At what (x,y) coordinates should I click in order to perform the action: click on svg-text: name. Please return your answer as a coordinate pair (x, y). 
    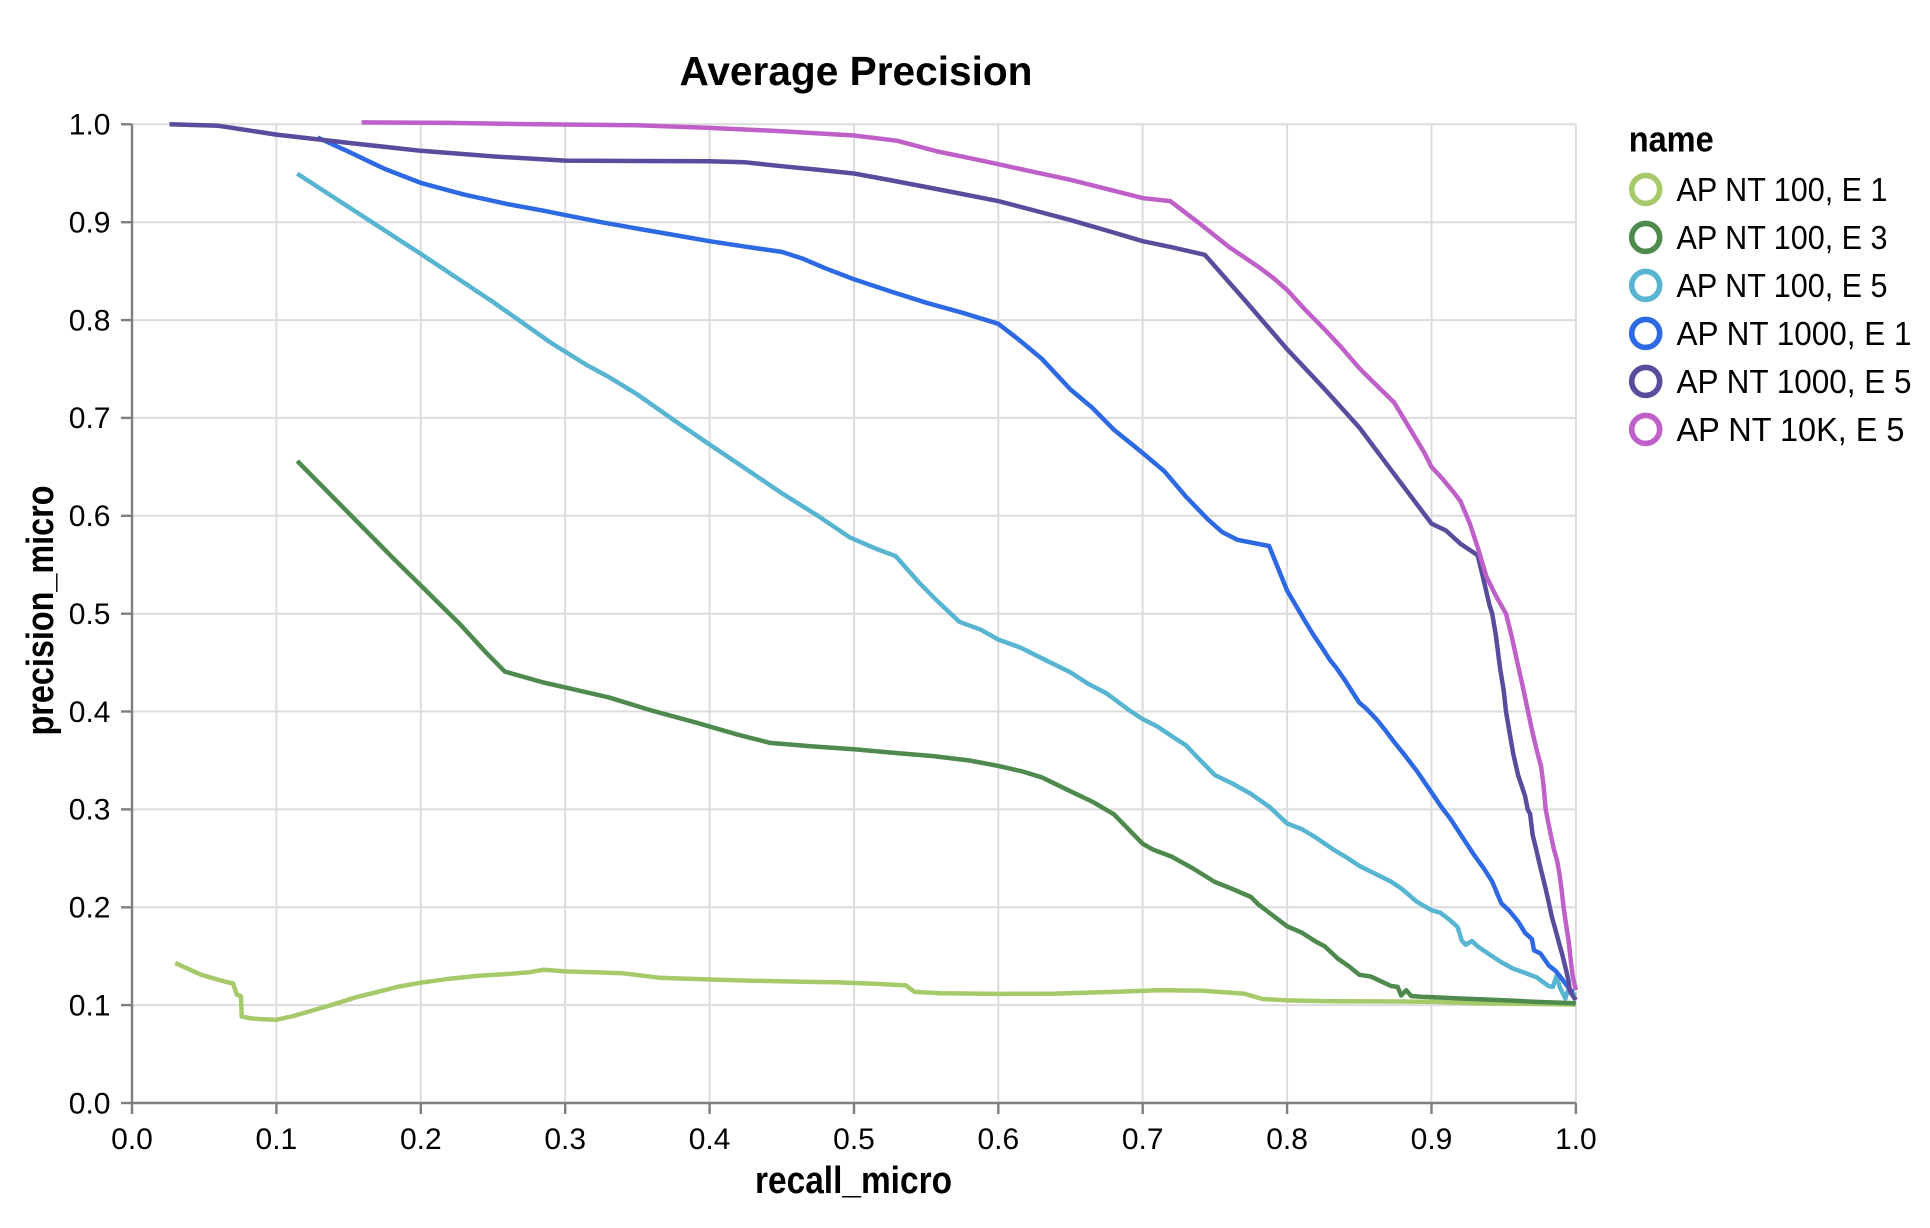
    Looking at the image, I should click on (1671, 138).